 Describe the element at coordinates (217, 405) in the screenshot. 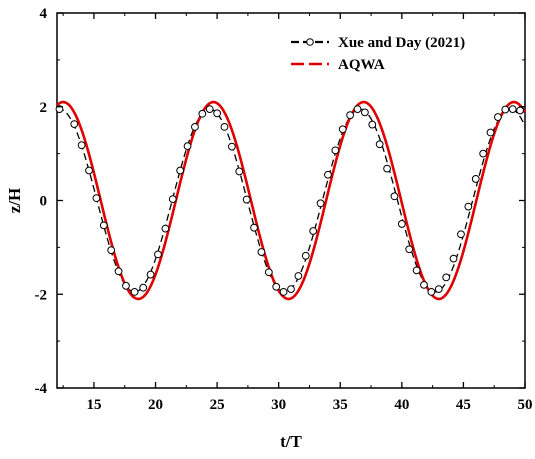

I see `x-tick-label: 25` at that location.